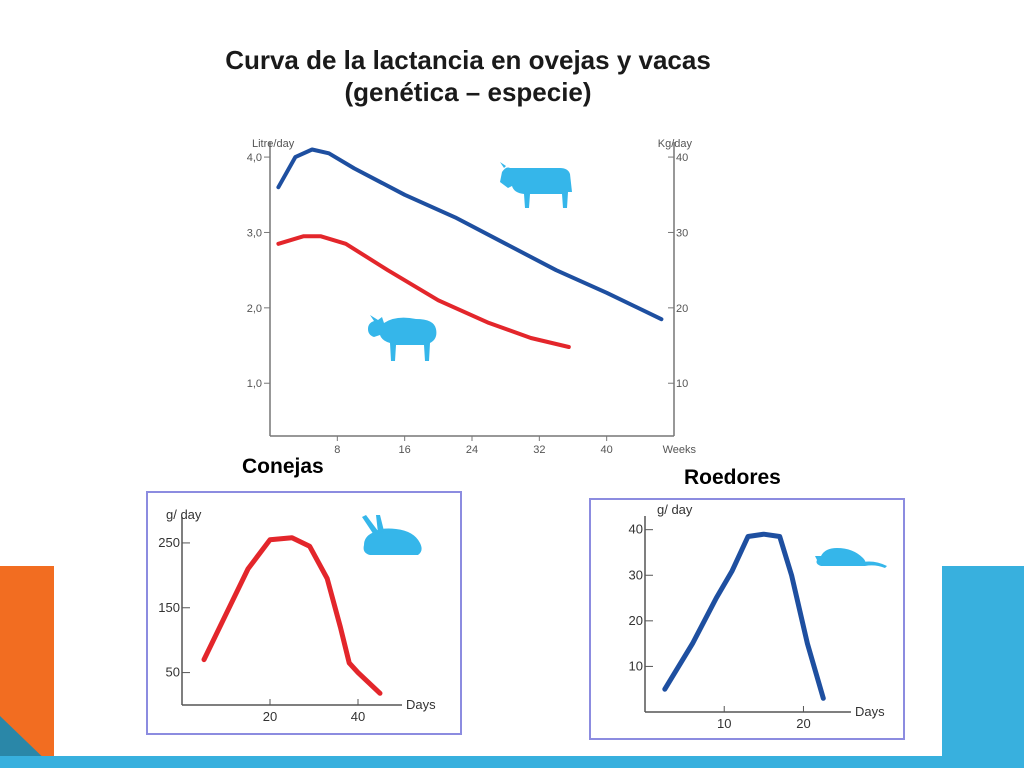 The height and width of the screenshot is (768, 1024). Describe the element at coordinates (636, 574) in the screenshot. I see `rodent-y-tick-label: 30` at that location.